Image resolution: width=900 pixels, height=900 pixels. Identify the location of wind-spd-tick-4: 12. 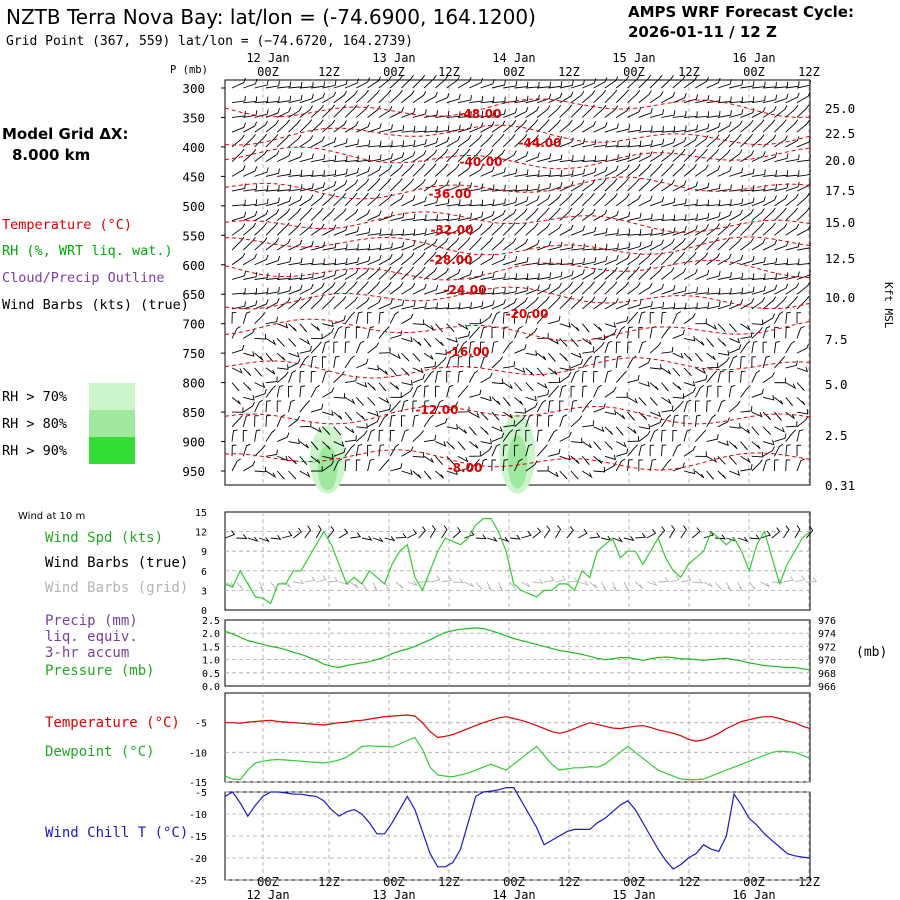
(201, 533).